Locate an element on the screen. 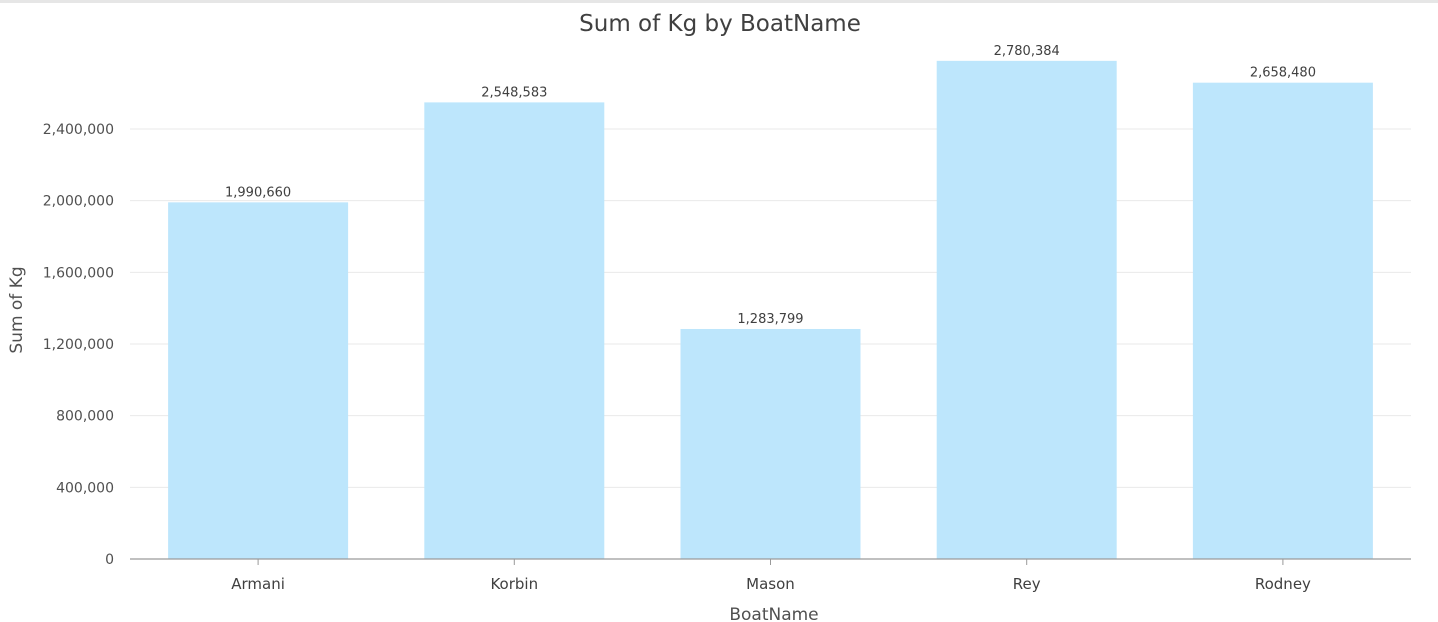  y-tick-label: 2,400,000 is located at coordinates (78, 130).